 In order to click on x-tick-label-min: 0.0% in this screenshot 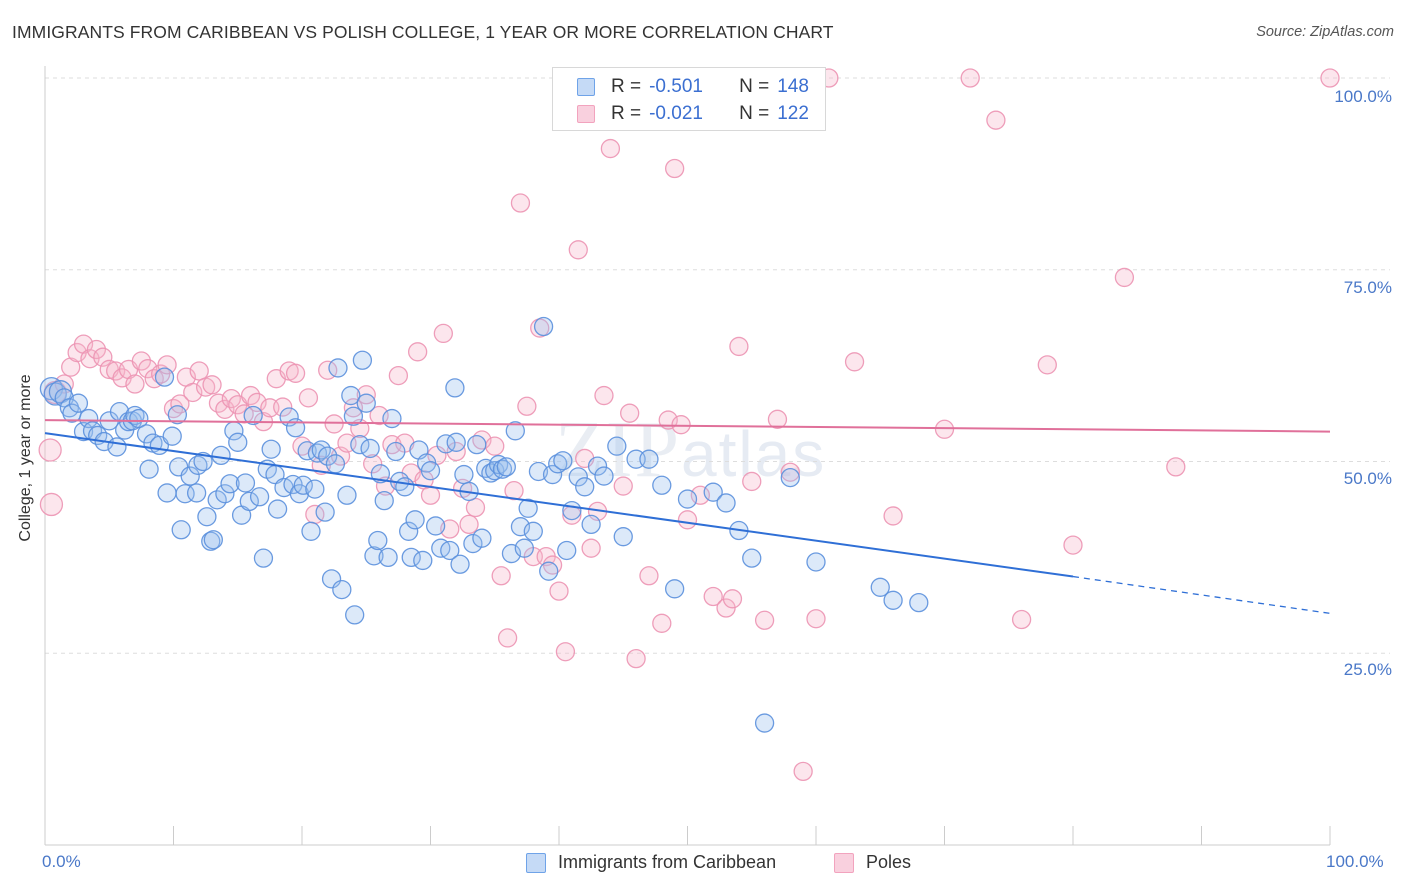, I will do `click(61, 861)`.